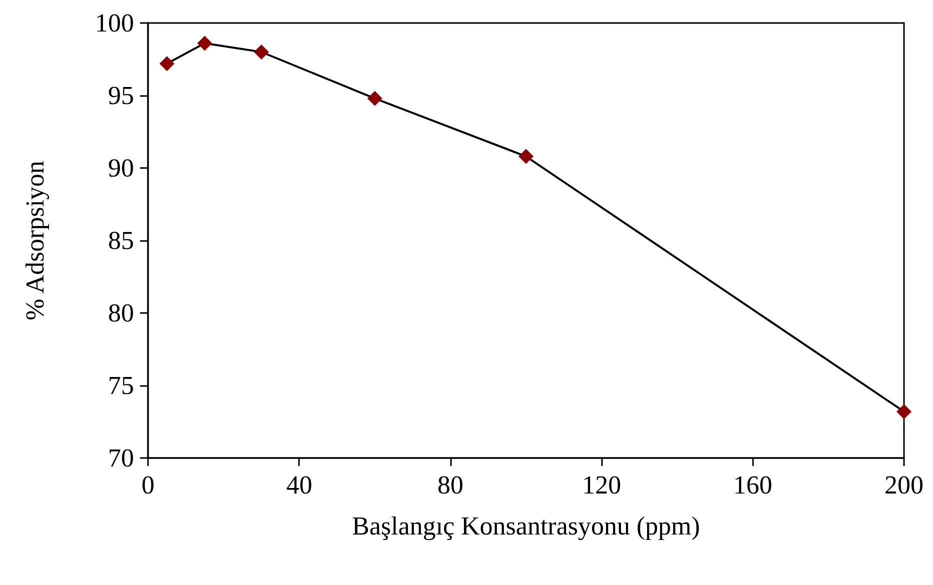 The image size is (933, 585). What do you see at coordinates (450, 485) in the screenshot?
I see `x-tick-label: 80` at bounding box center [450, 485].